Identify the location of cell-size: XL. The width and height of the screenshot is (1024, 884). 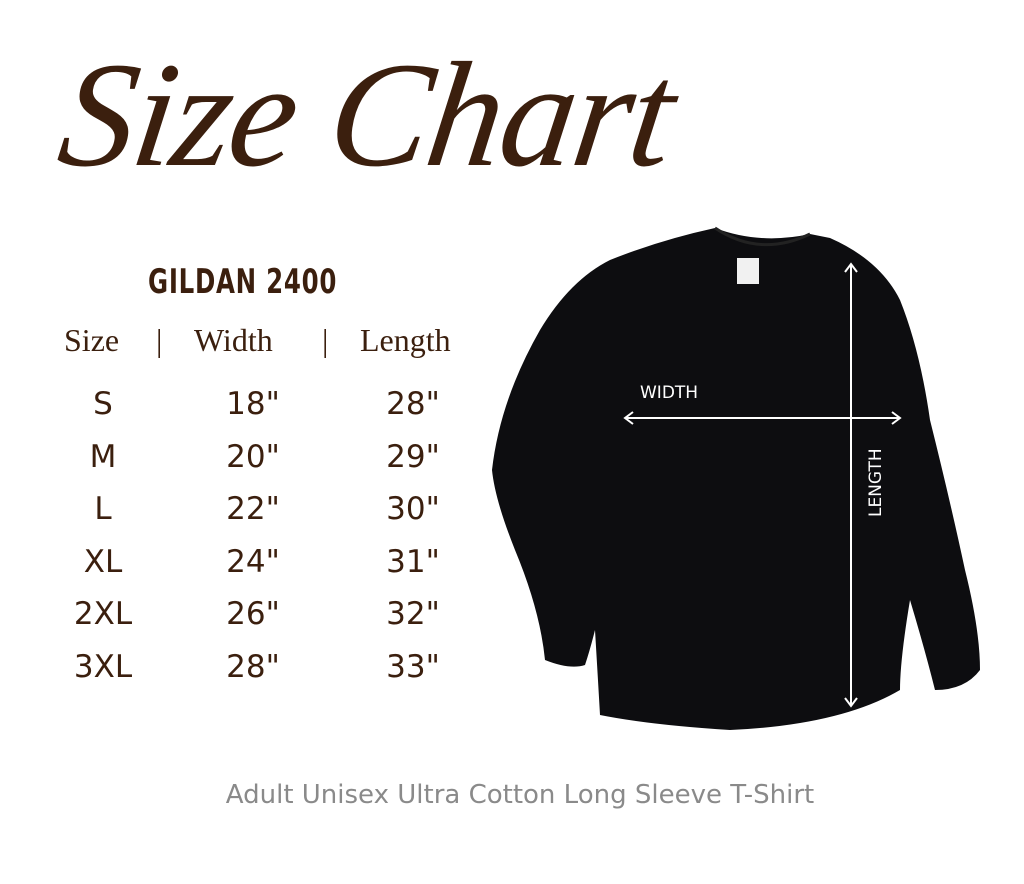
(103, 561).